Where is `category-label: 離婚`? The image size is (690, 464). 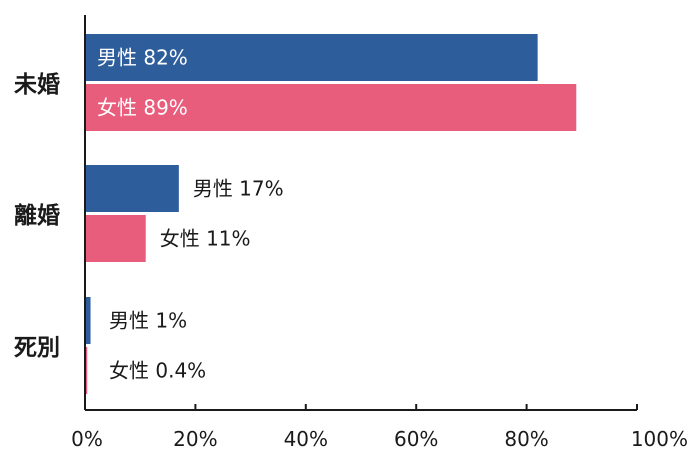
category-label: 離婚 is located at coordinates (37, 215).